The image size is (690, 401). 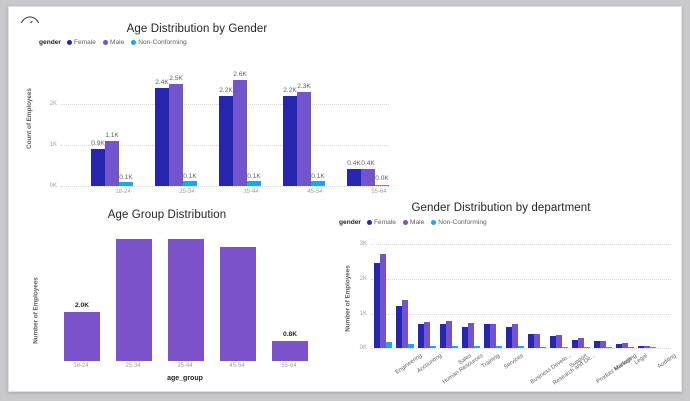 I want to click on chart2-xtick-1: 25-34, so click(x=133, y=366).